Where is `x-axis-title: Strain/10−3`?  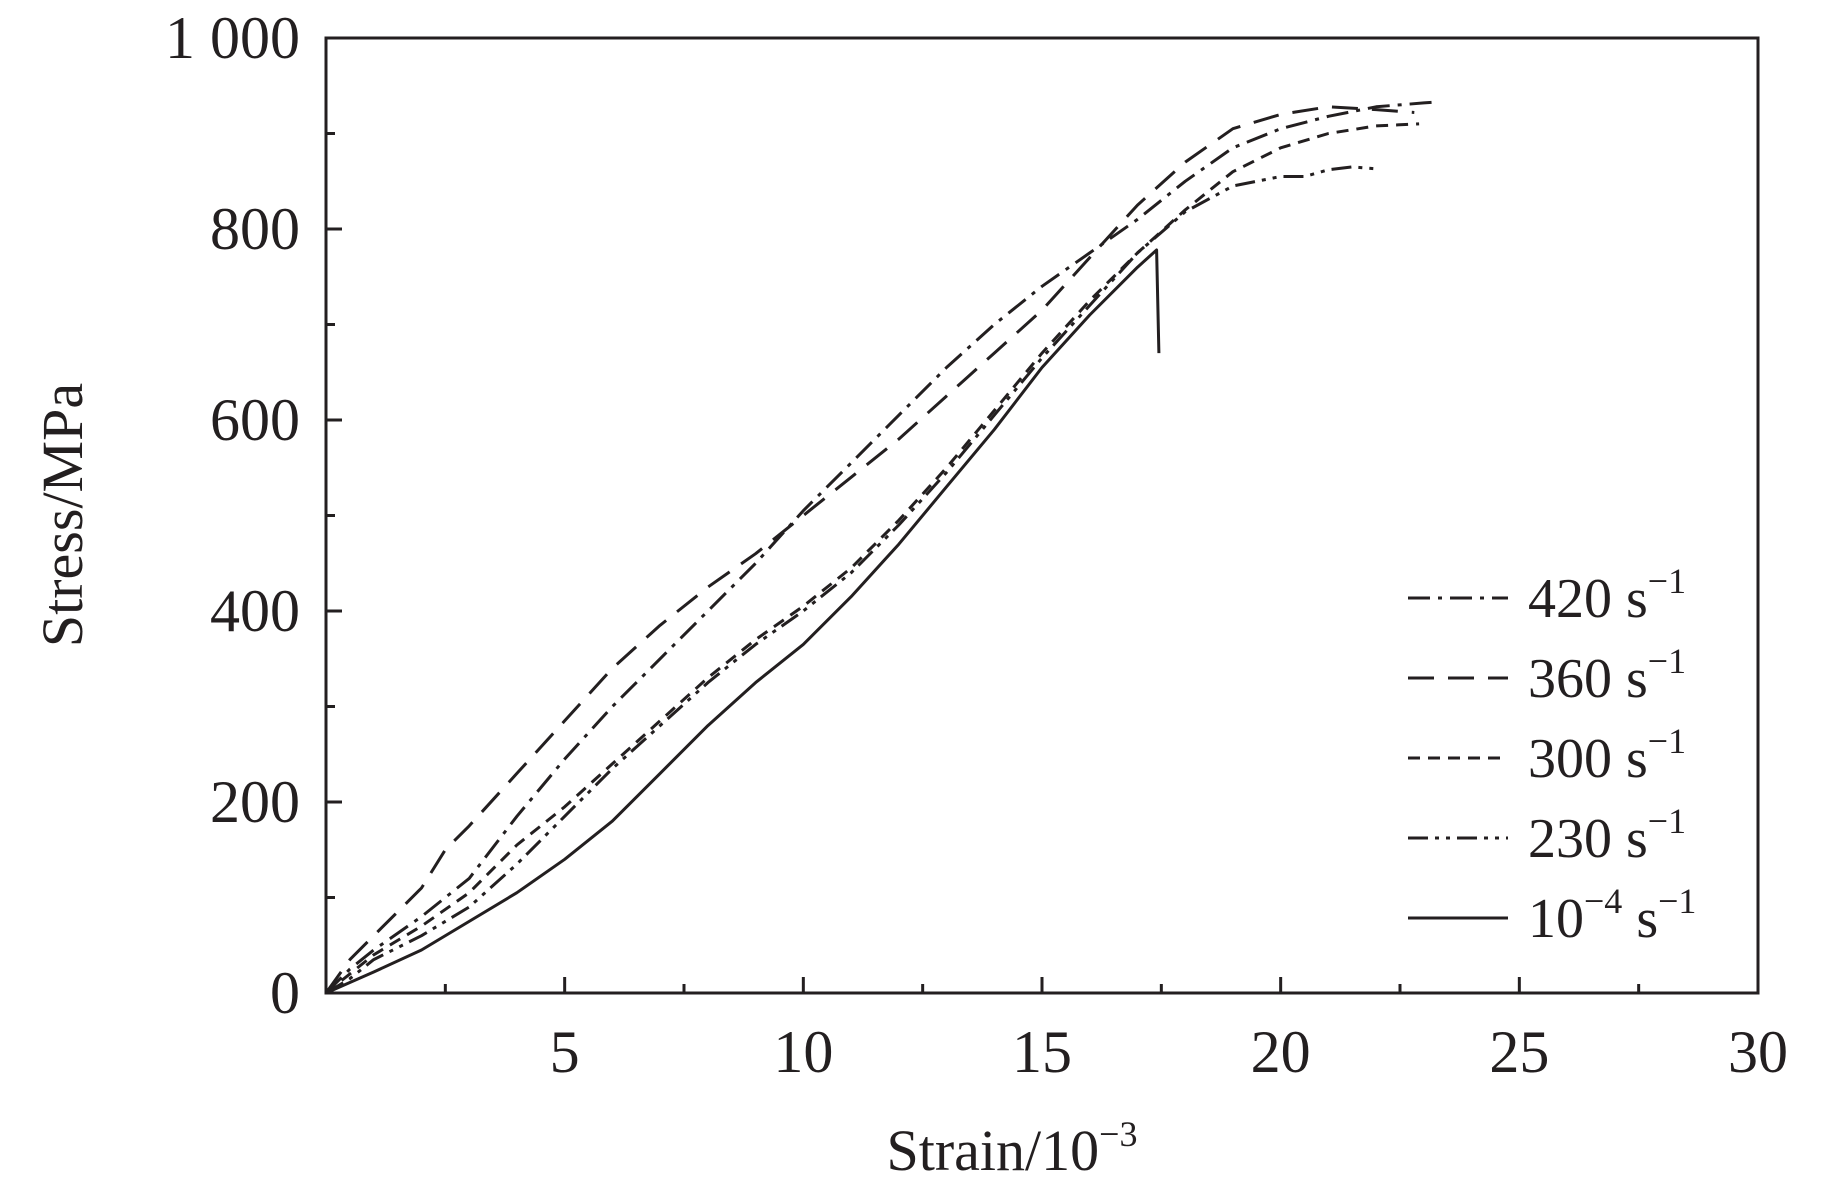 x-axis-title: Strain/10−3 is located at coordinates (1012, 1145).